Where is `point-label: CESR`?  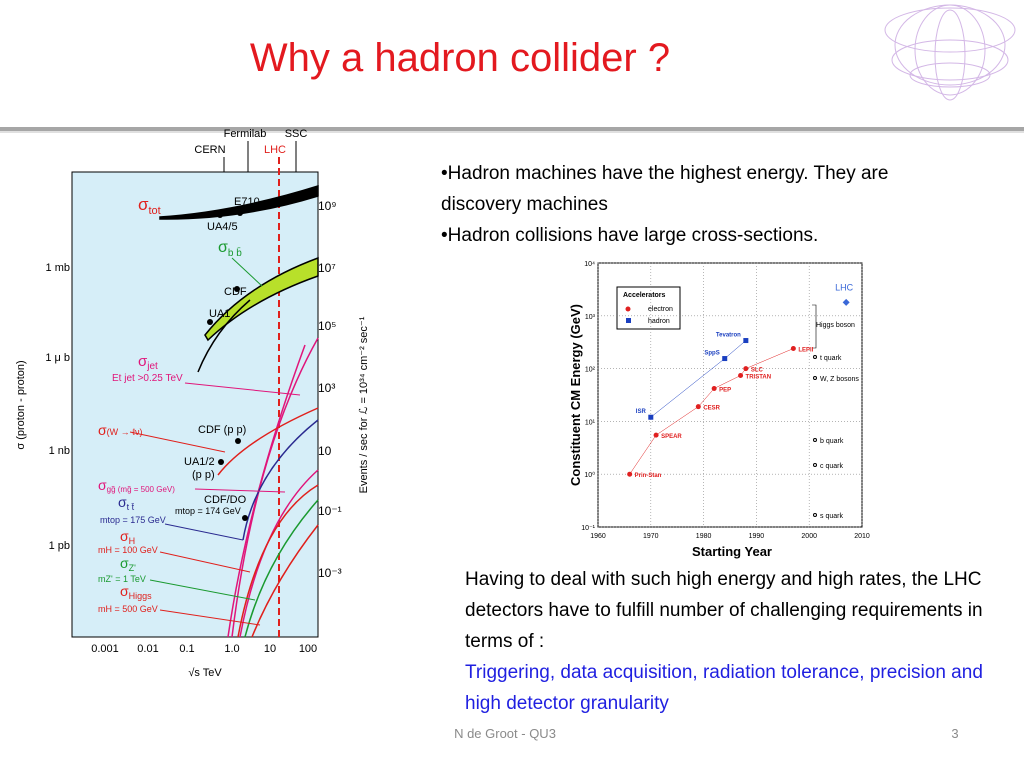
point-label: CESR is located at coordinates (711, 409).